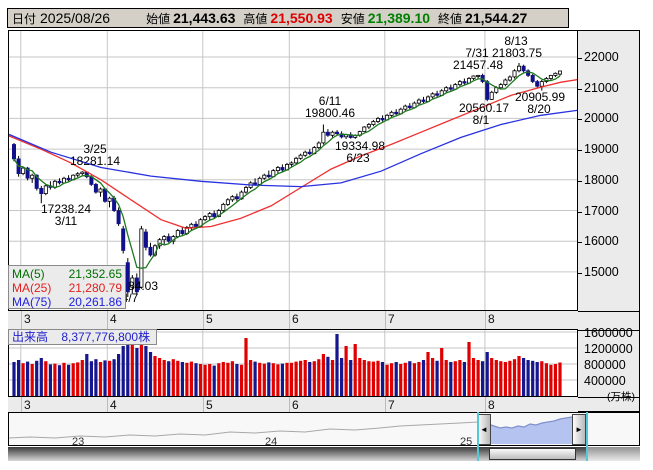  I want to click on ma75-value: 20,261.86, so click(95, 302).